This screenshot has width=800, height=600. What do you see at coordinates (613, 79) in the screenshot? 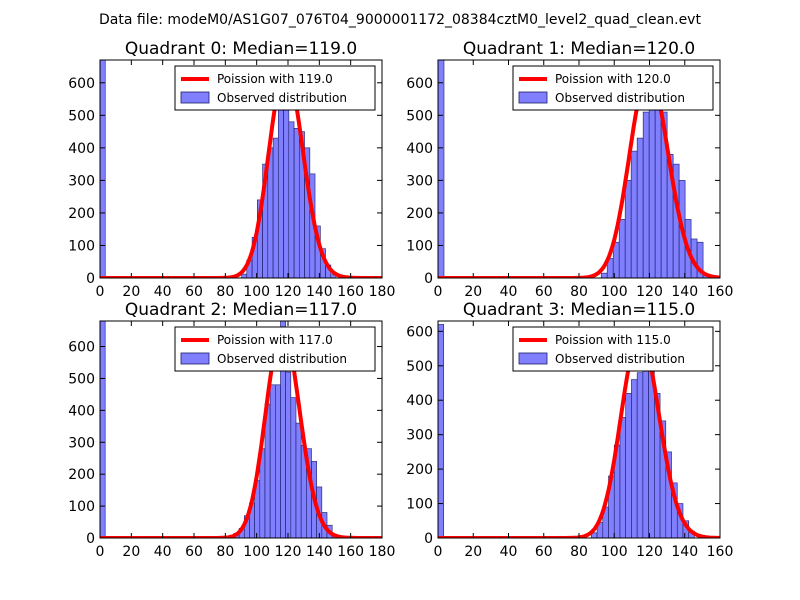
I see `legend-line-label: Poission with 120.0` at bounding box center [613, 79].